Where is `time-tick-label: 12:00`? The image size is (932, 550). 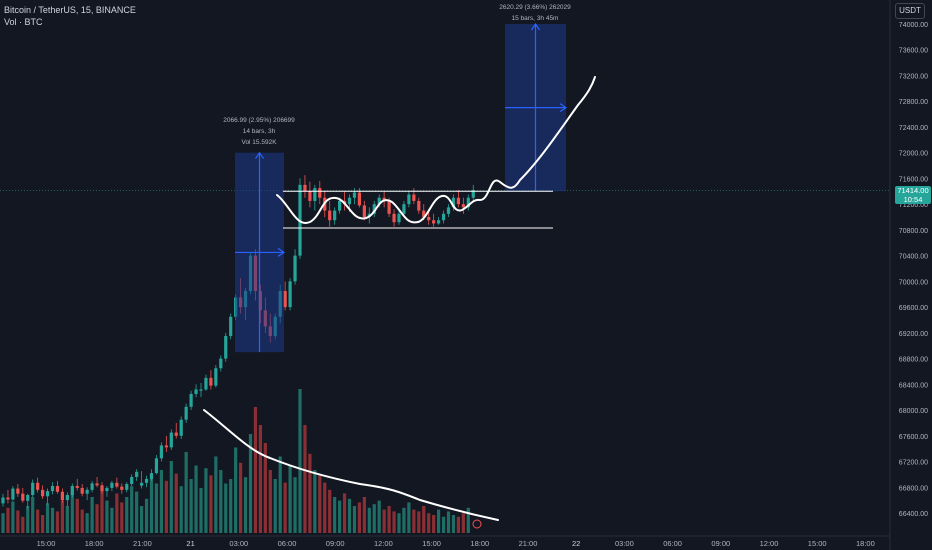
time-tick-label: 12:00 is located at coordinates (769, 543).